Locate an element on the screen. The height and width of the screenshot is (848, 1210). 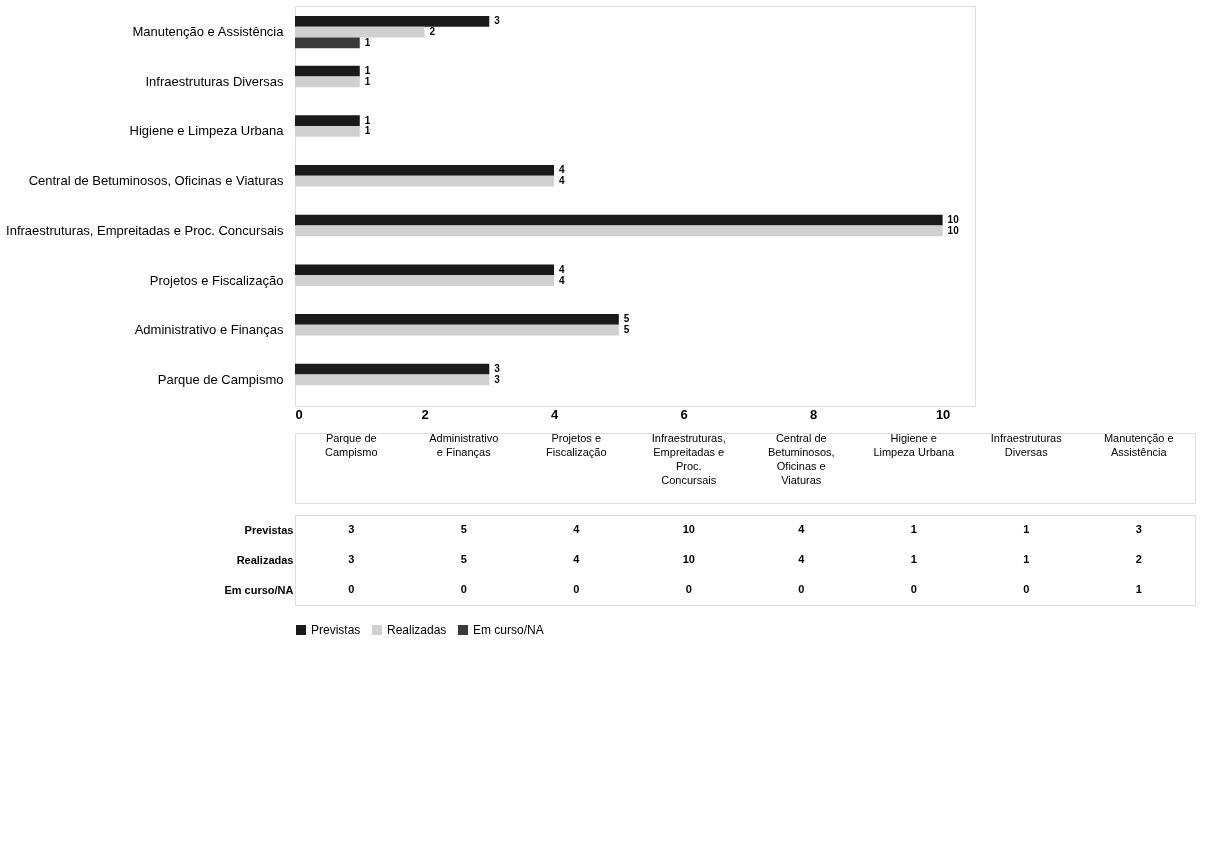
y-tick-label: Higiene e Limpeza Urbana is located at coordinates (207, 131).